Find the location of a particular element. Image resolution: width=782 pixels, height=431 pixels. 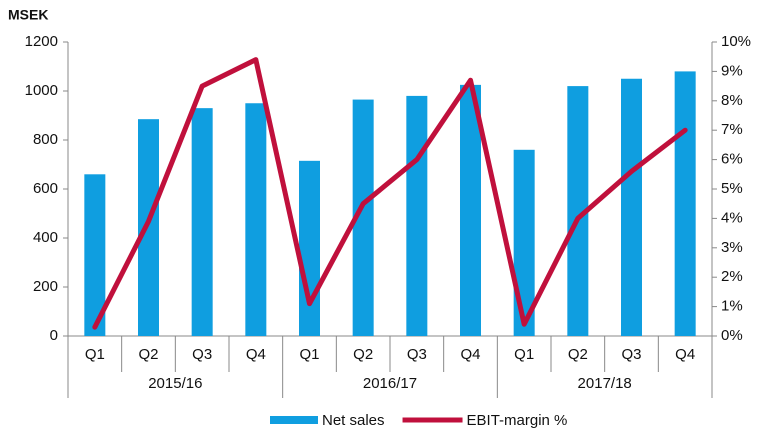

y2-tick-label: 9% is located at coordinates (732, 70).